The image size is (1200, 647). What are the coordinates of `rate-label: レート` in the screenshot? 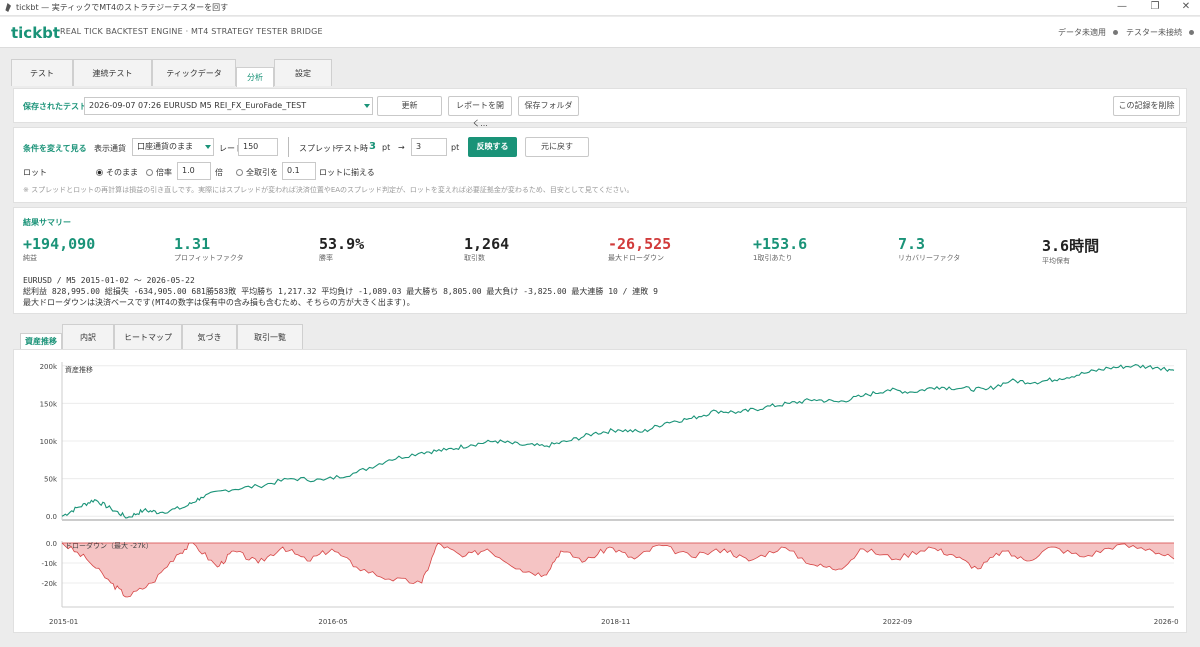 It's located at (231, 148).